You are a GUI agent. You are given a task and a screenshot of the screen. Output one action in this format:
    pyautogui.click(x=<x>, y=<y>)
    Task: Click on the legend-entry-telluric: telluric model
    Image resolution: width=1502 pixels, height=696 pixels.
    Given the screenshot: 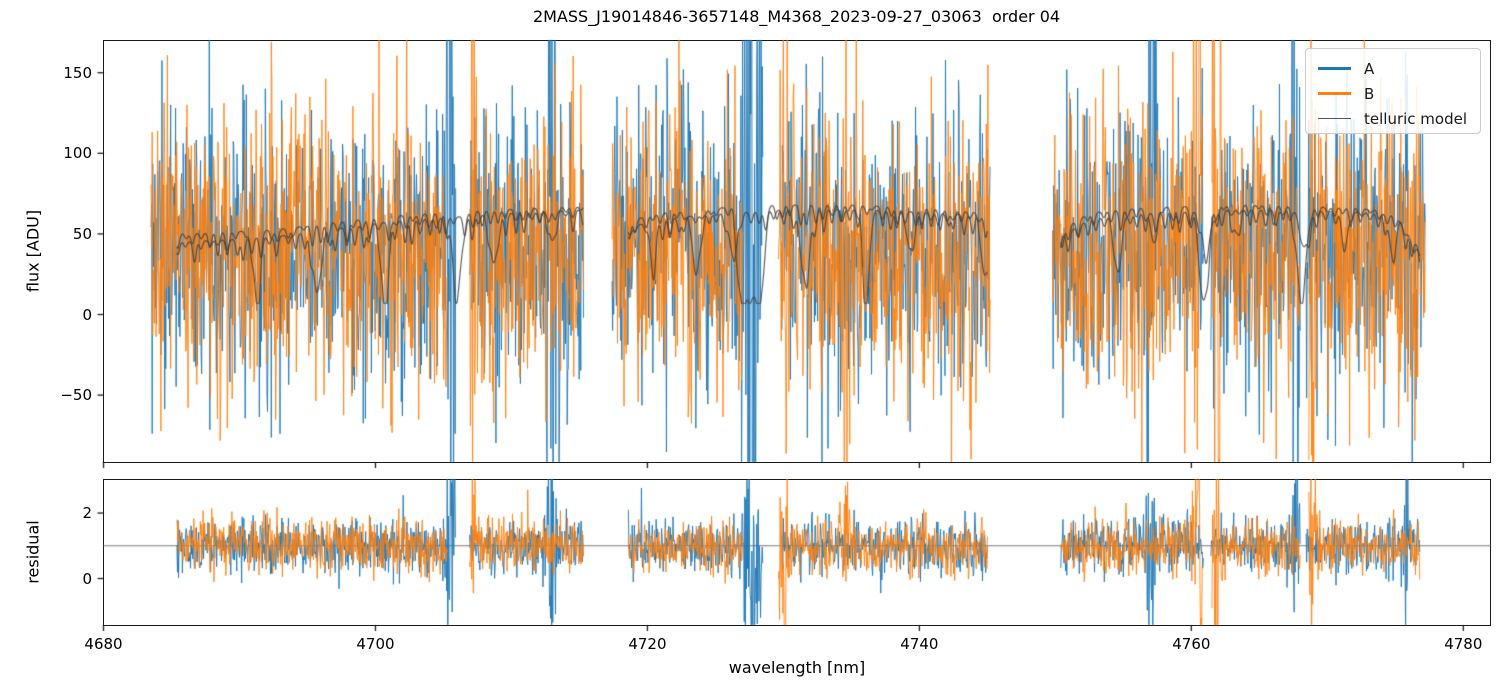 What is the action you would take?
    pyautogui.click(x=1394, y=118)
    